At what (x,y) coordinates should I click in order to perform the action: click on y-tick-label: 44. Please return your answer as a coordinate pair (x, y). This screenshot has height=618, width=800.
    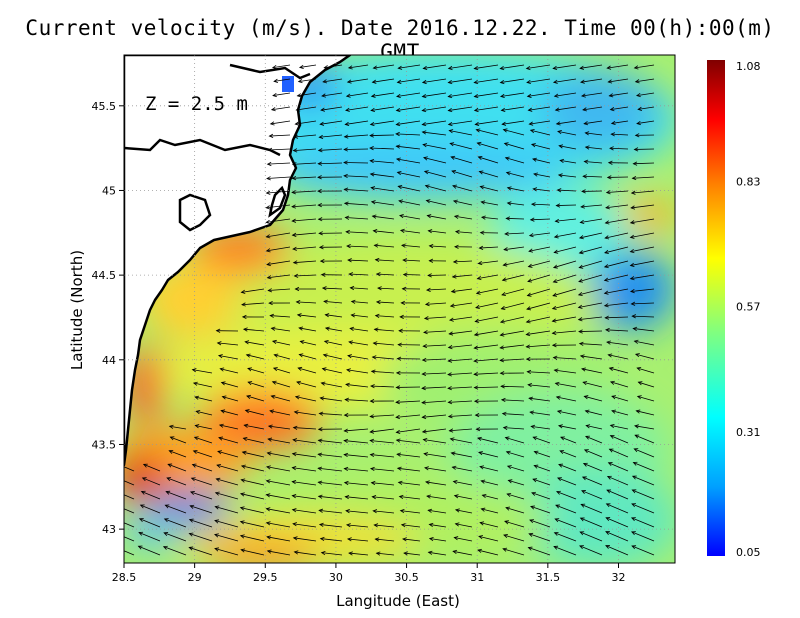
    Looking at the image, I should click on (109, 360).